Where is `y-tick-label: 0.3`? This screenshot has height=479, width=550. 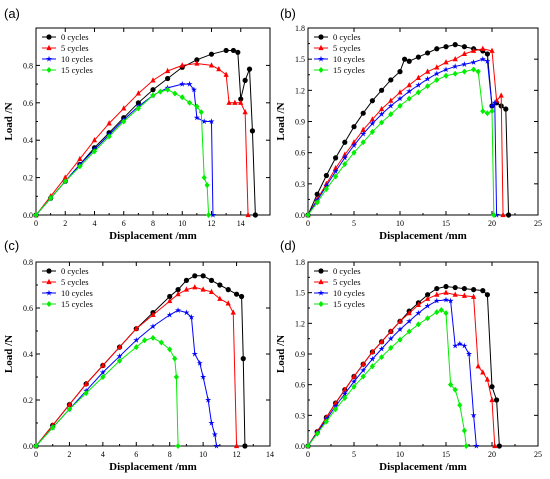
y-tick-label: 0.3 is located at coordinates (300, 415).